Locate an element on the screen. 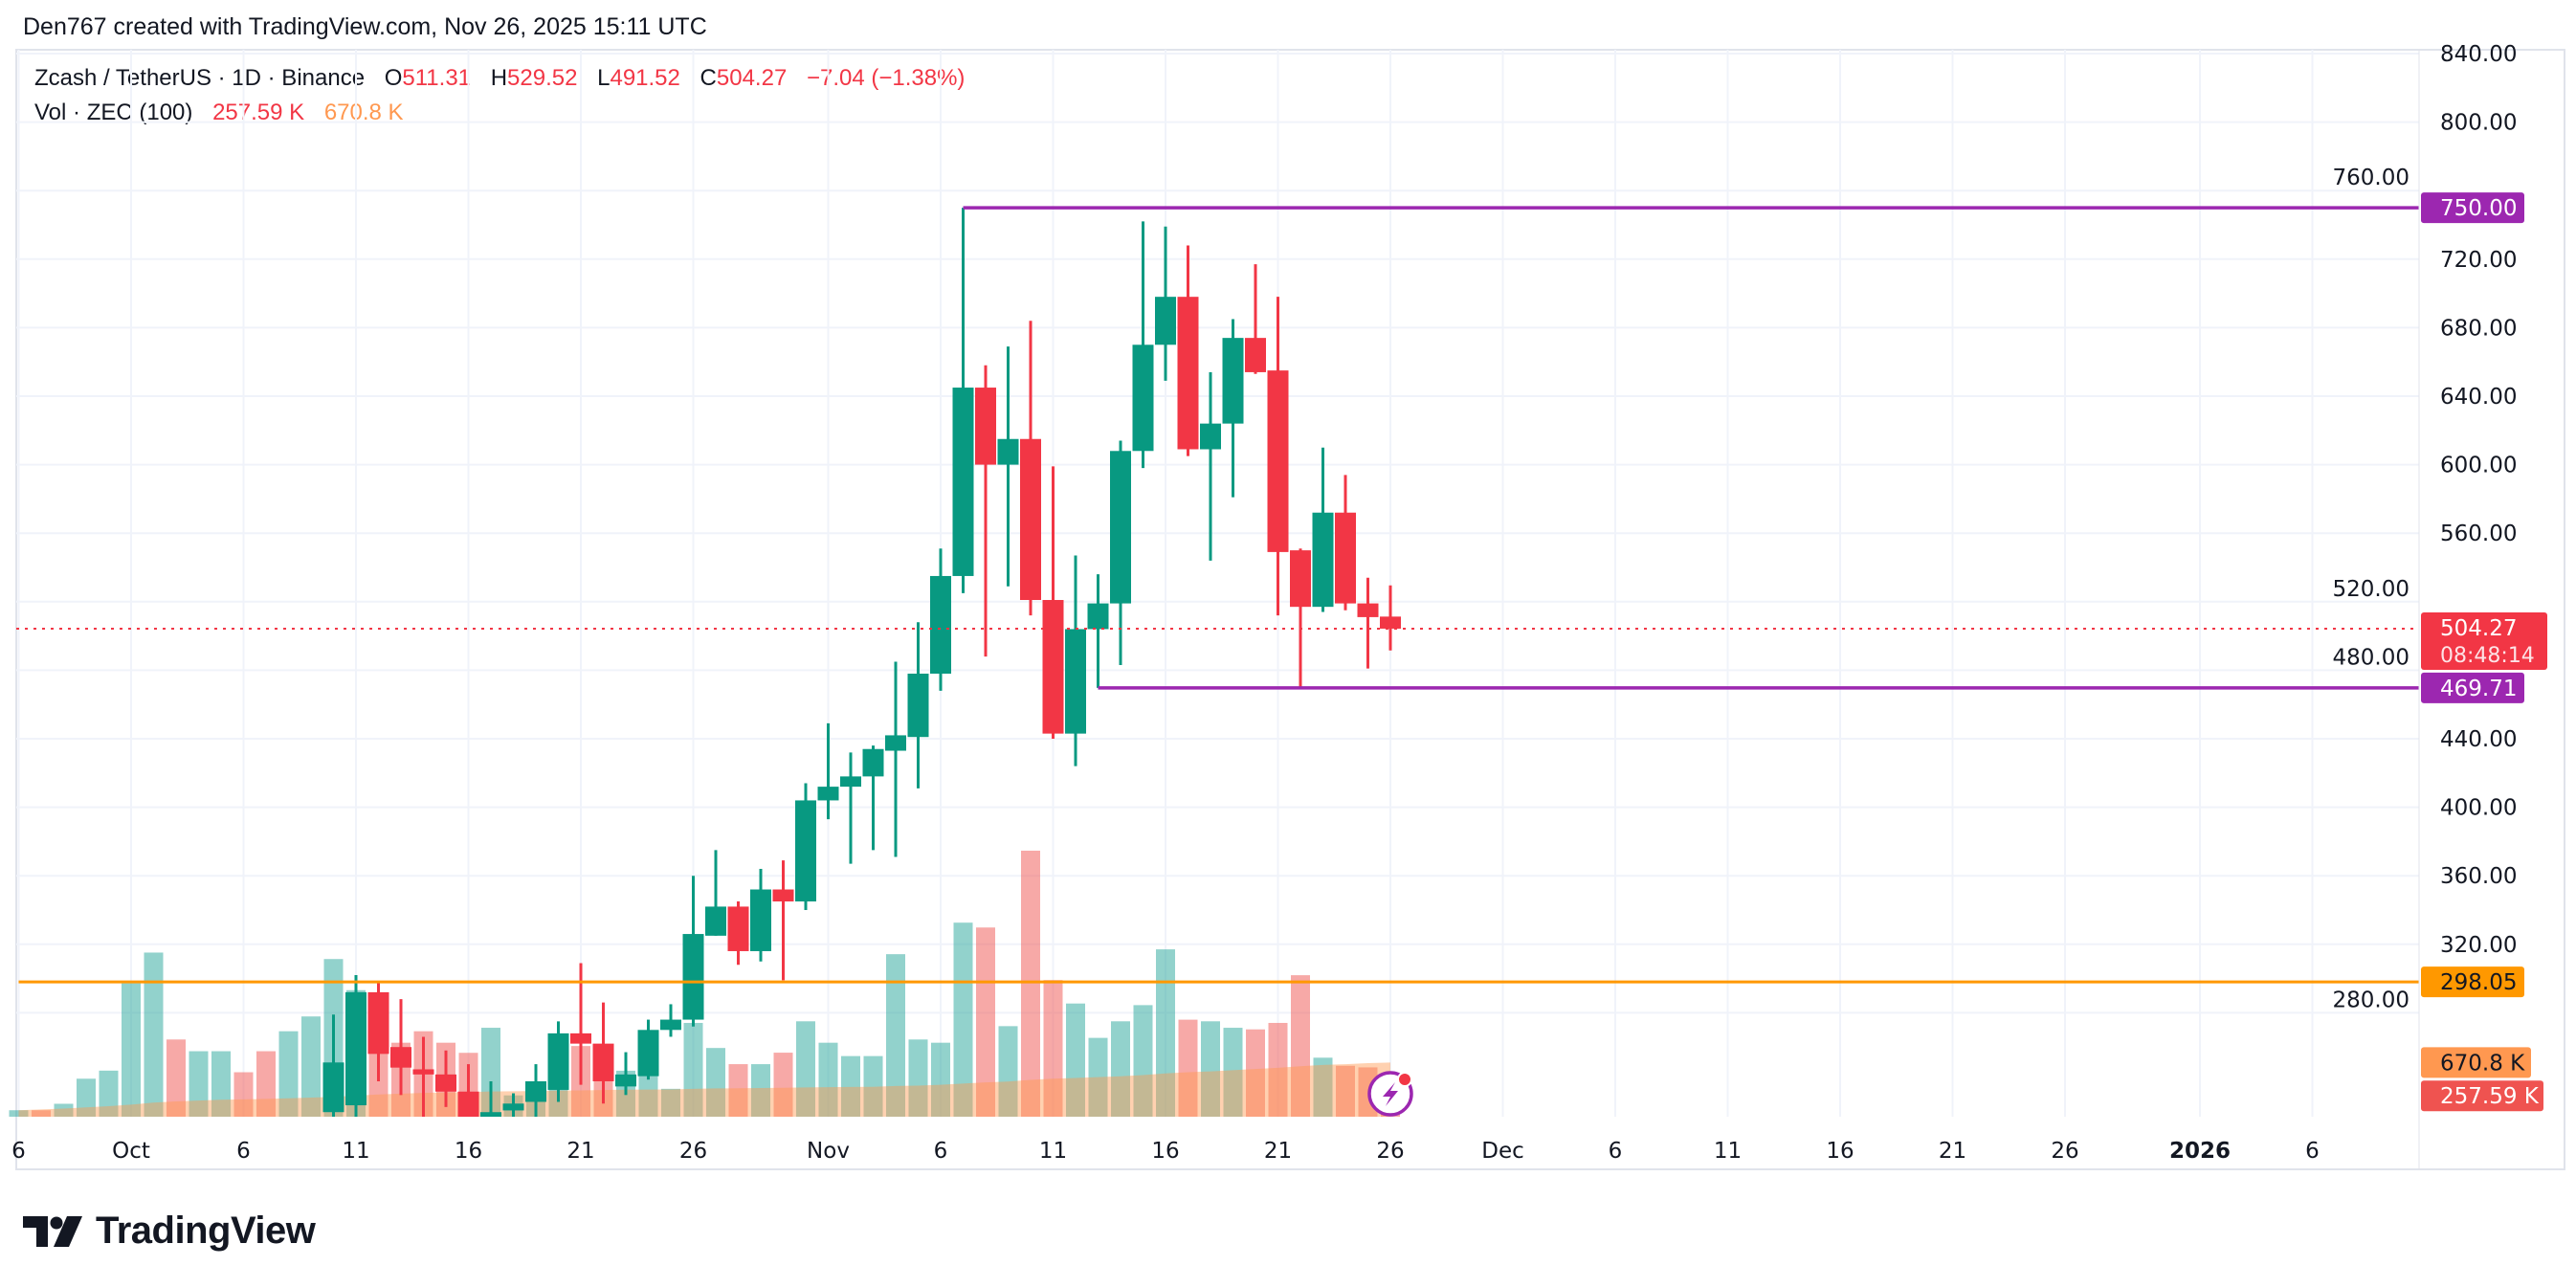  price-tick-label: 840.00 is located at coordinates (2478, 54).